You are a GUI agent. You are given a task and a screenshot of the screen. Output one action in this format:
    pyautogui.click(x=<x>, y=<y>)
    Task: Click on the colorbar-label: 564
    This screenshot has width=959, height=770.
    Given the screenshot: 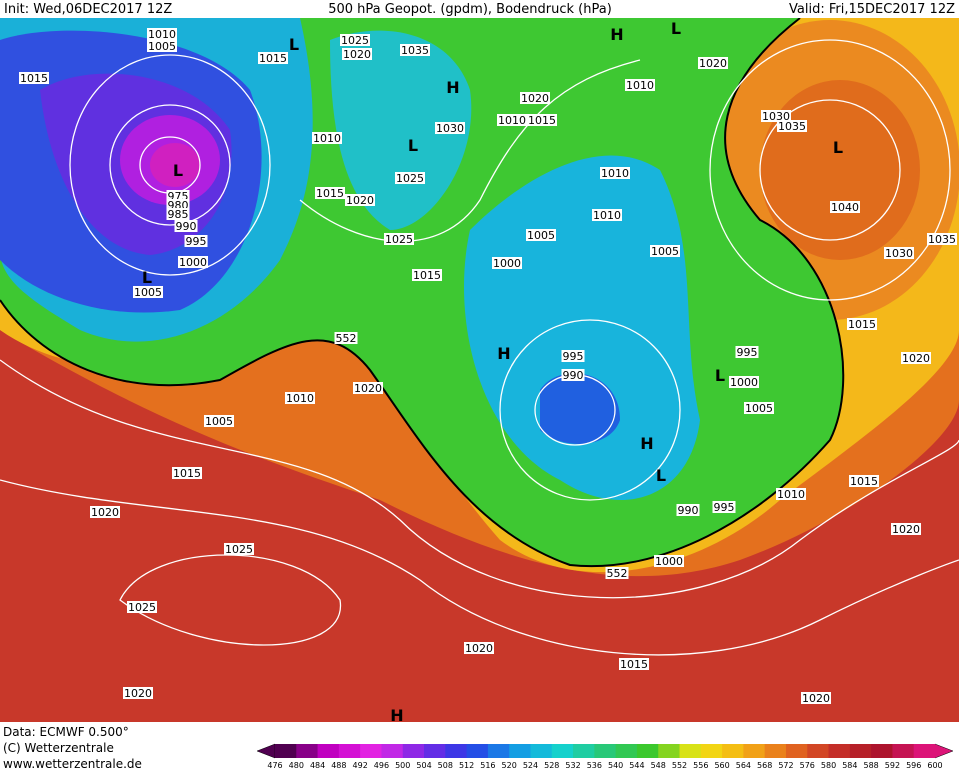 What is the action you would take?
    pyautogui.click(x=743, y=765)
    